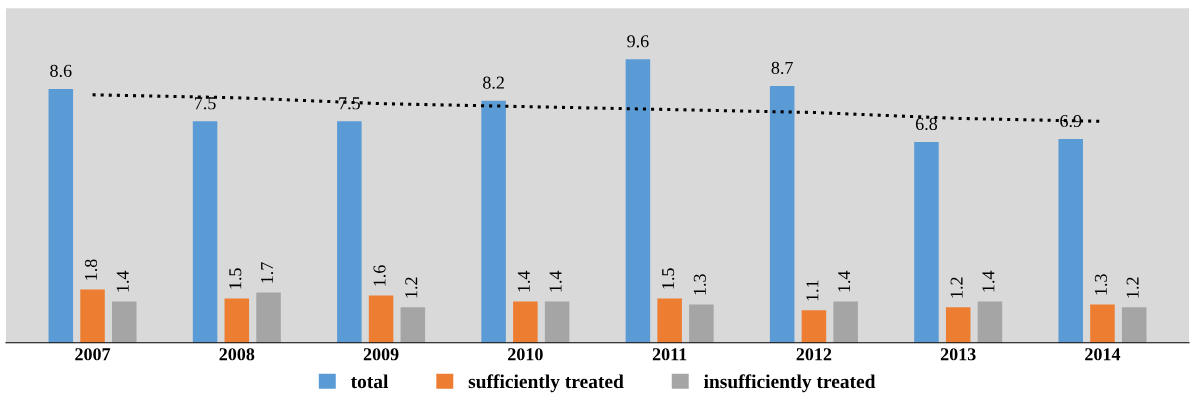  What do you see at coordinates (379, 275) in the screenshot?
I see `data-label: 1.6` at bounding box center [379, 275].